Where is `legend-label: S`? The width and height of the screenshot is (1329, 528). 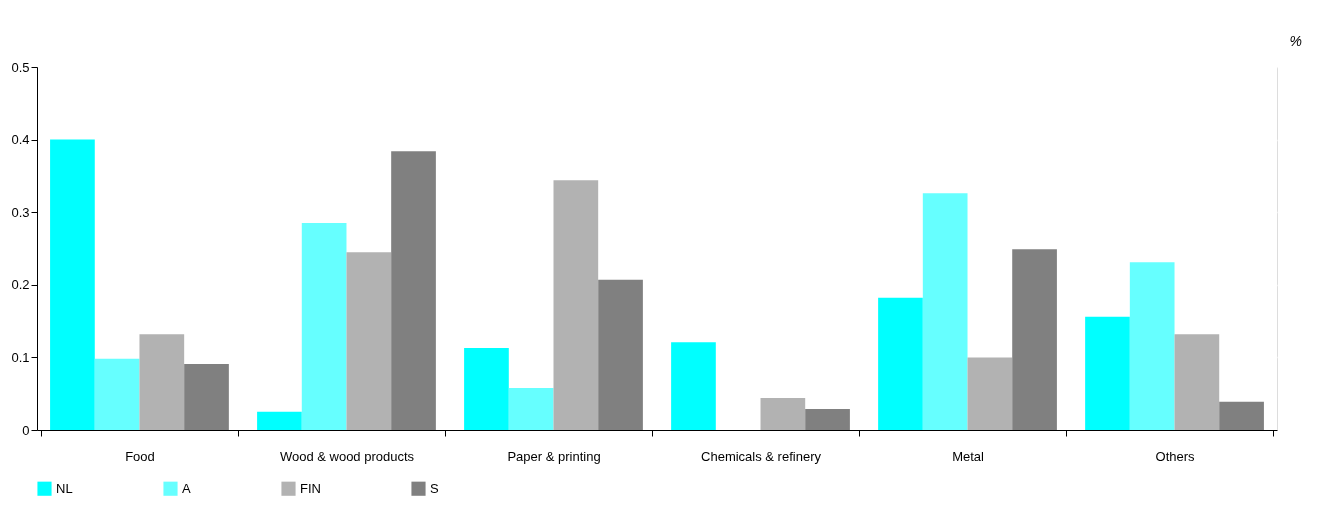 legend-label: S is located at coordinates (434, 488).